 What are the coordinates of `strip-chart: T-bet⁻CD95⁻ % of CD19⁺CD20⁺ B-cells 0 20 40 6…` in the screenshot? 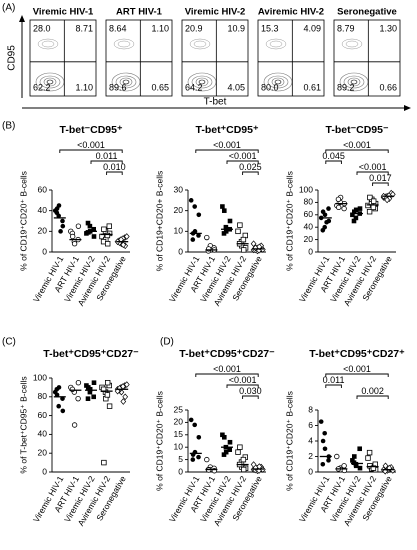 It's located at (340, 216).